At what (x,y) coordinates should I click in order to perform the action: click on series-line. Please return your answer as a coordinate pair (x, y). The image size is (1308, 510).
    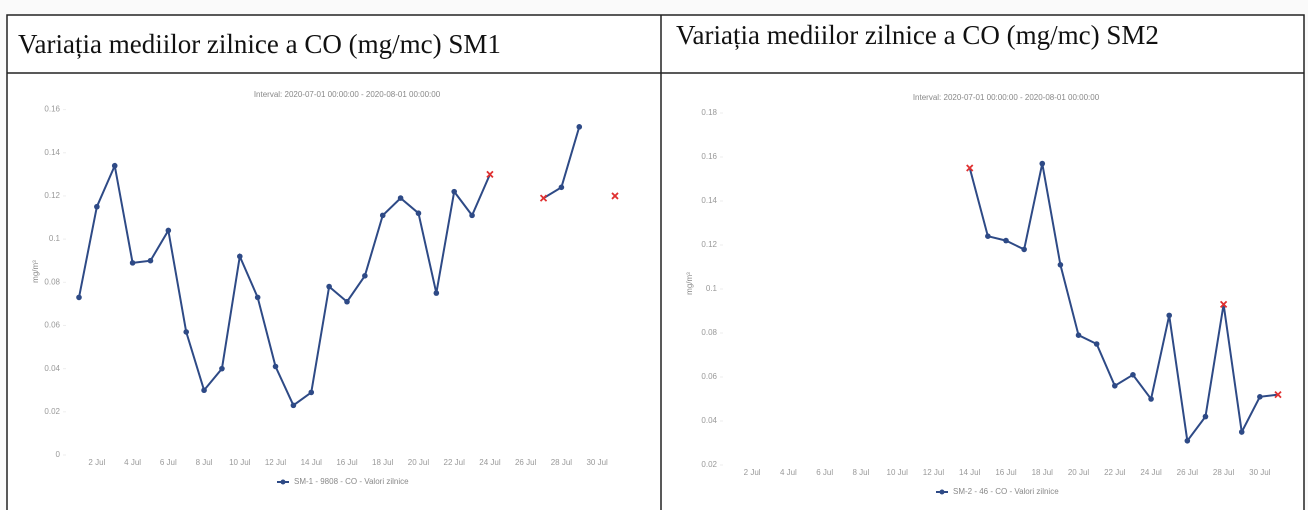
    Looking at the image, I should click on (1123, 303).